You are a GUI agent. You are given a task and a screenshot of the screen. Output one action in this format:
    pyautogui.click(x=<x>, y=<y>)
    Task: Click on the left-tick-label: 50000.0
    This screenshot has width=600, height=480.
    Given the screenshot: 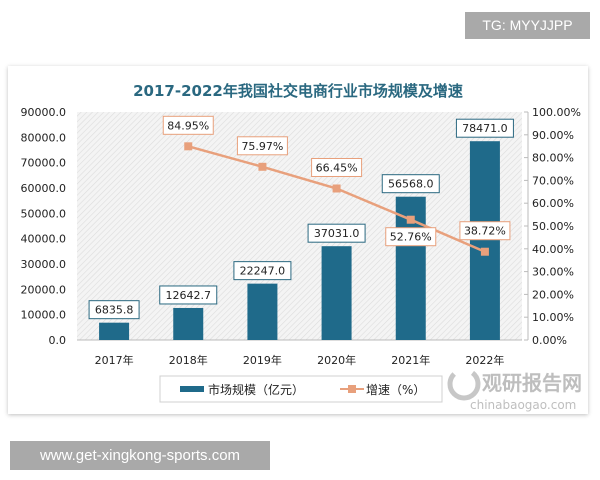 What is the action you would take?
    pyautogui.click(x=44, y=213)
    